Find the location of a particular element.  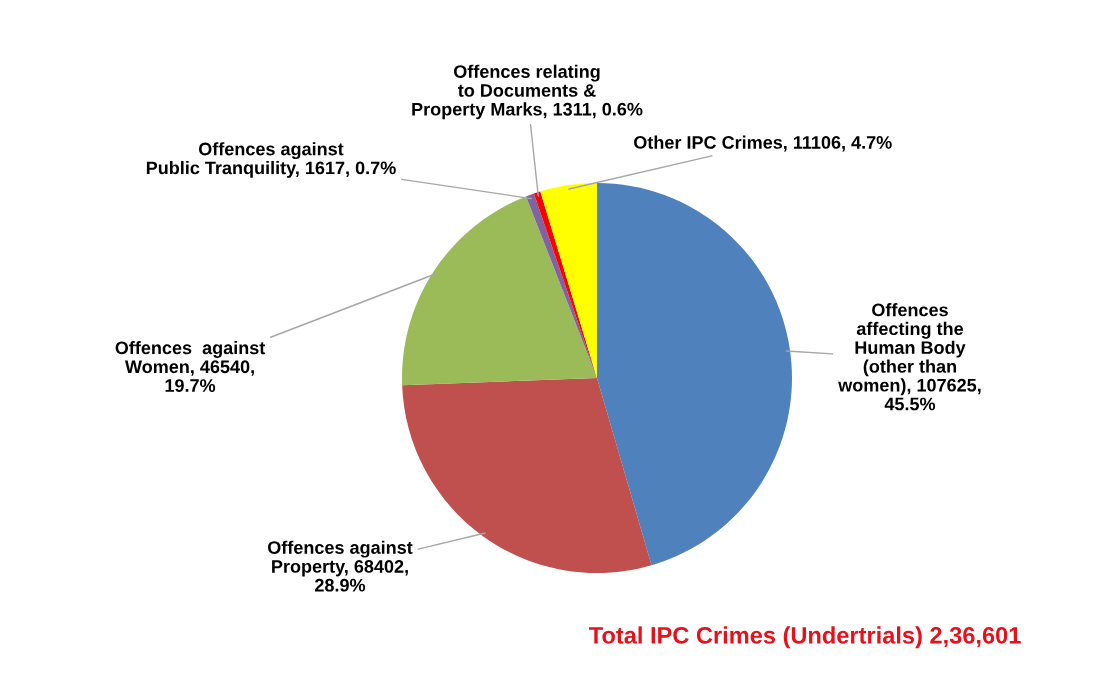

slice-label: Other IPC Crimes, 11106, 4.7% is located at coordinates (763, 143).